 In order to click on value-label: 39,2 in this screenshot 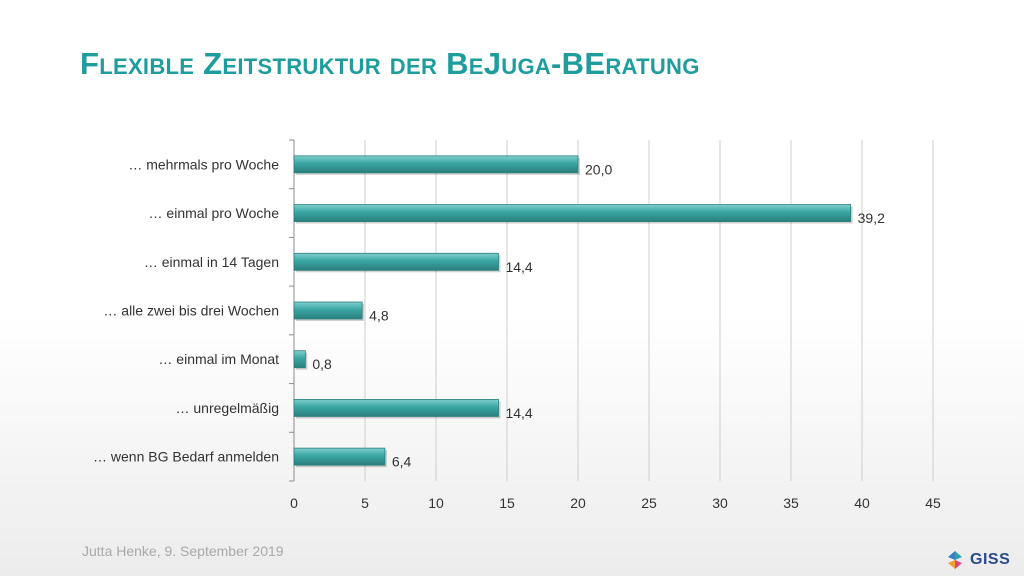, I will do `click(871, 218)`.